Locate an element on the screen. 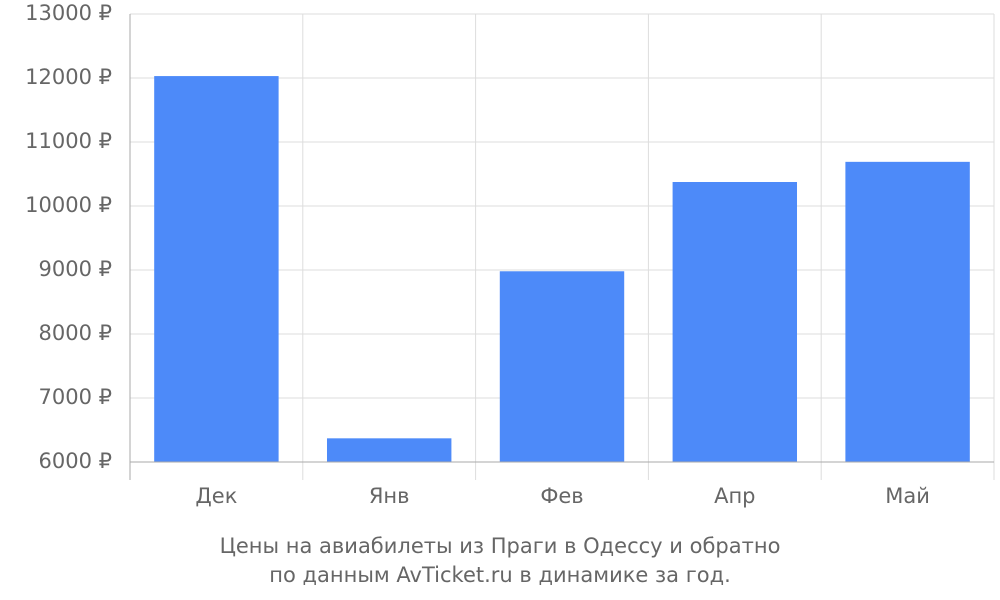  caption-line: по данным AvTicket.ru в динамике за год. is located at coordinates (500, 575).